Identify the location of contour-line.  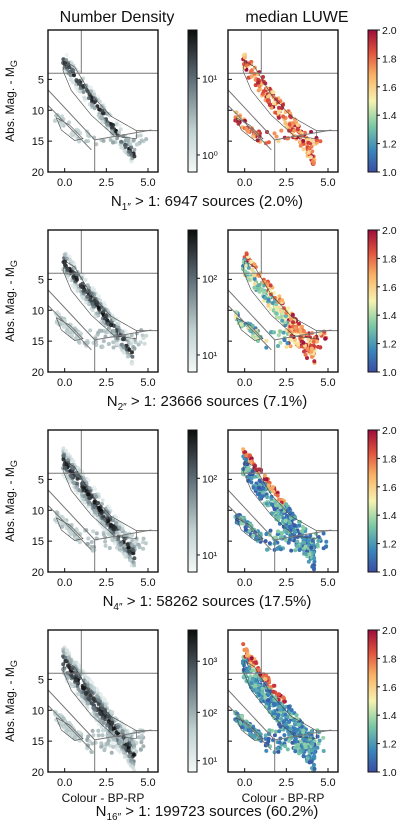
(279, 700).